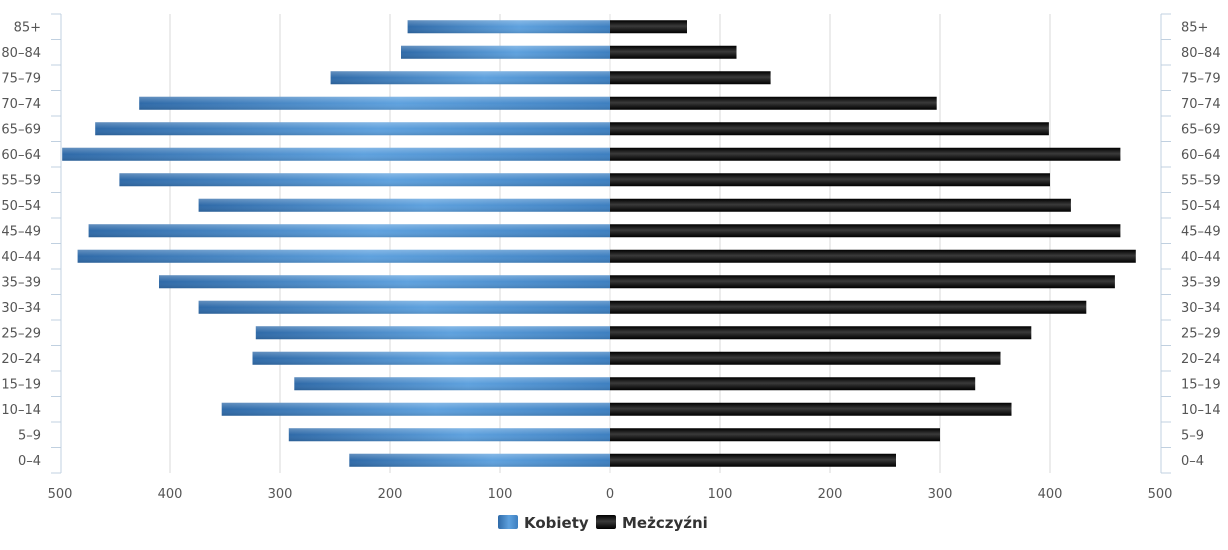 The width and height of the screenshot is (1228, 550). I want to click on category-label-left: 10–14, so click(21, 410).